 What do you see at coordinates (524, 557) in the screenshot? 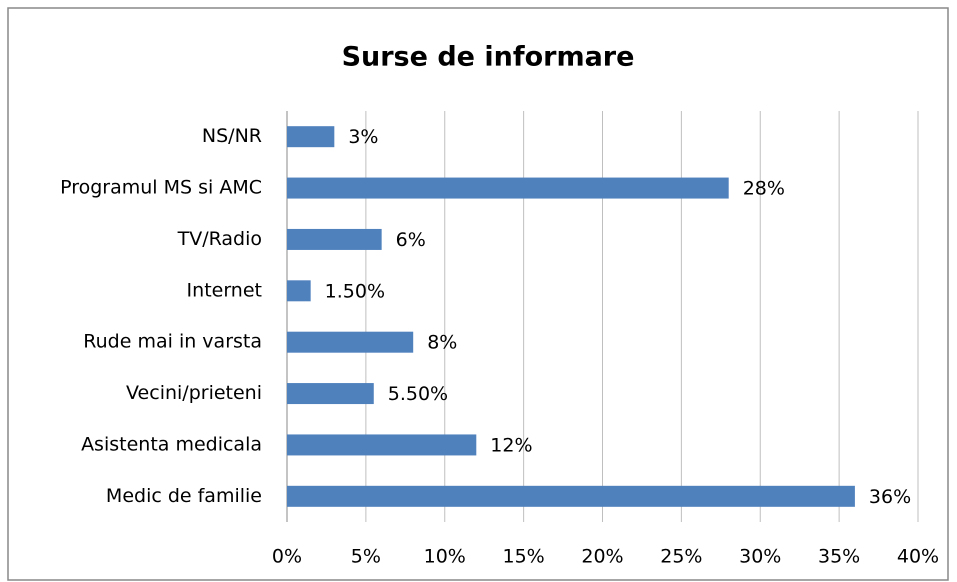
I see `x-tick-label: 15%` at bounding box center [524, 557].